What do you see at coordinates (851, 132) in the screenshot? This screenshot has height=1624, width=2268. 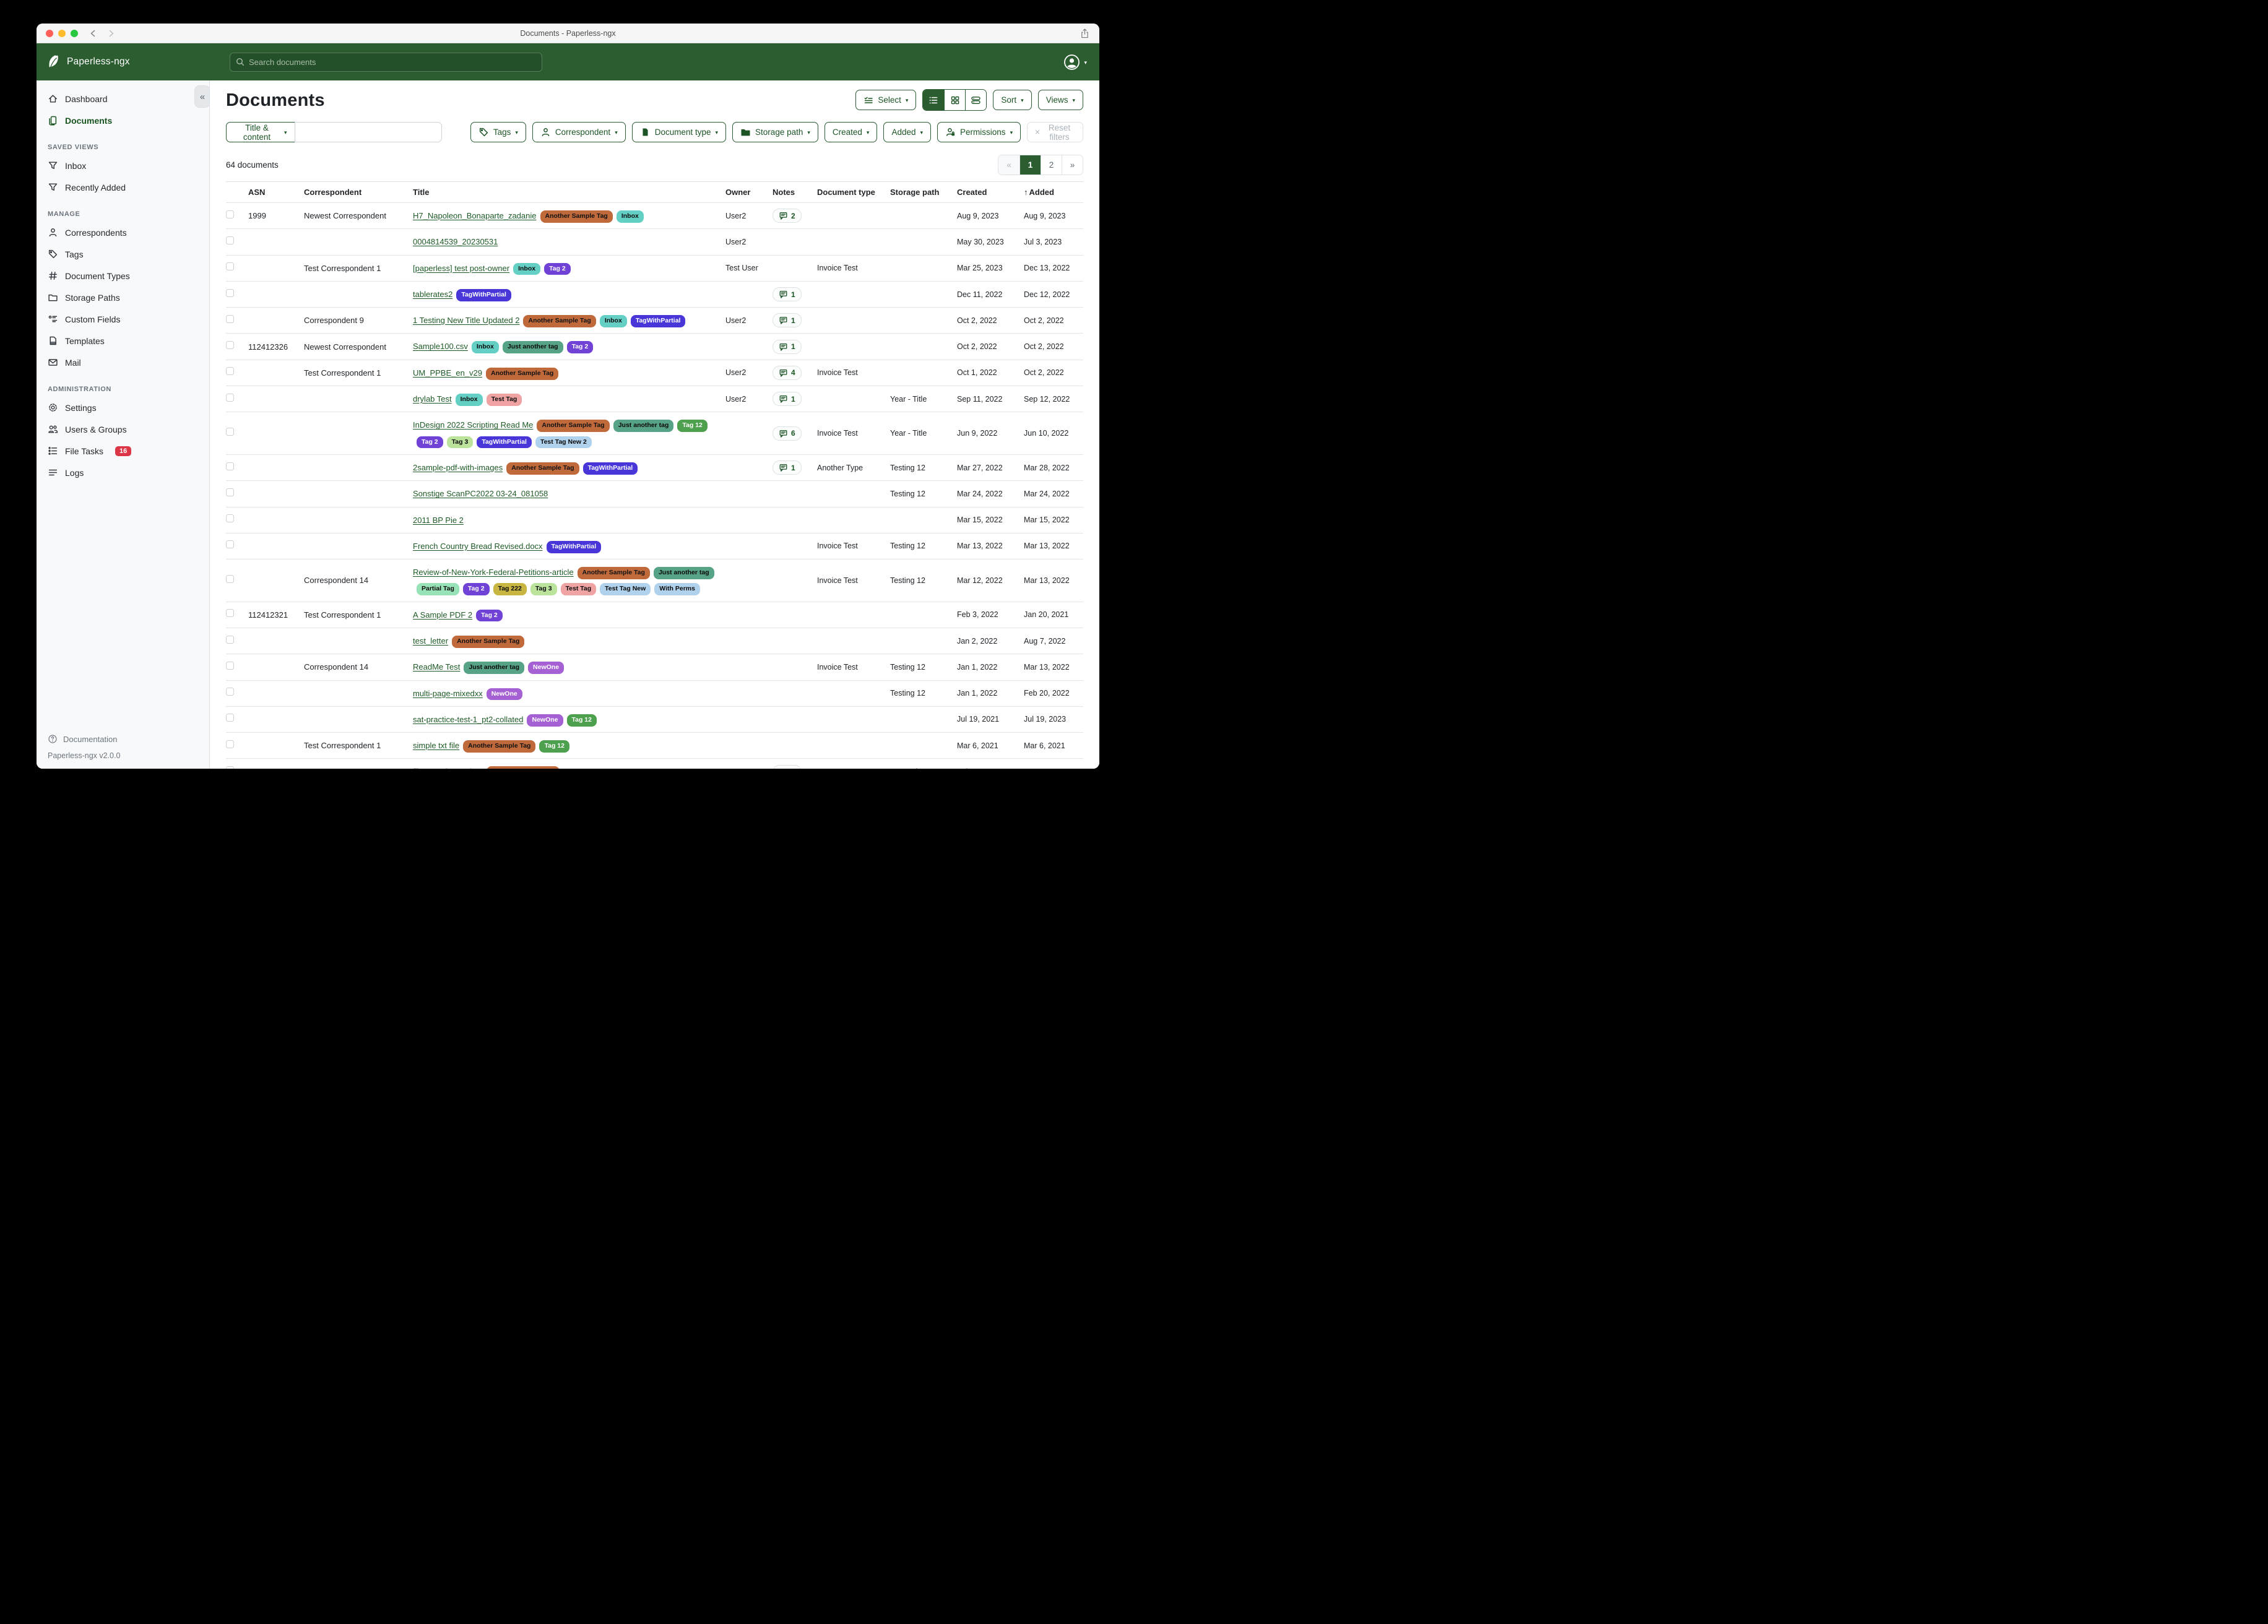 I see `filter-created-button: Created ▾` at bounding box center [851, 132].